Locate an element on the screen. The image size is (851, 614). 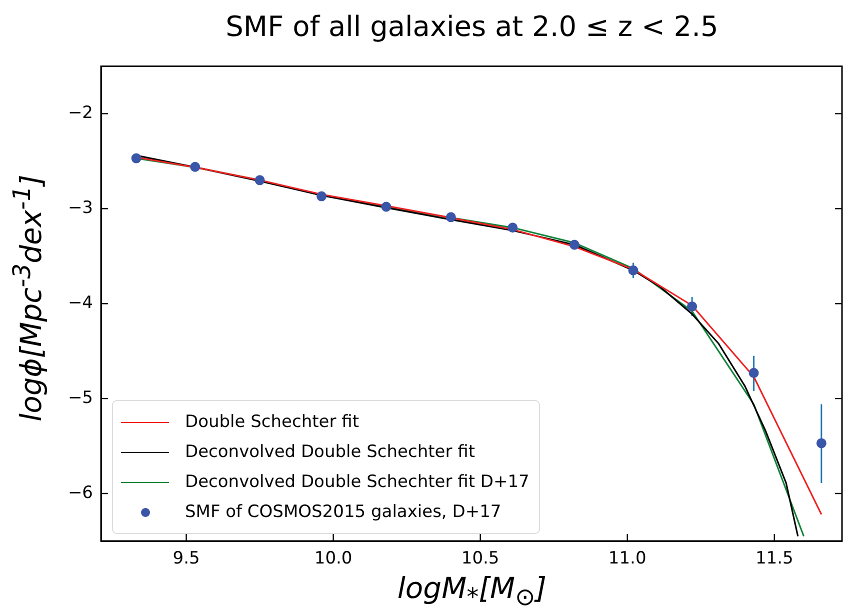
legend-label: Double Schechter fit is located at coordinates (272, 422).